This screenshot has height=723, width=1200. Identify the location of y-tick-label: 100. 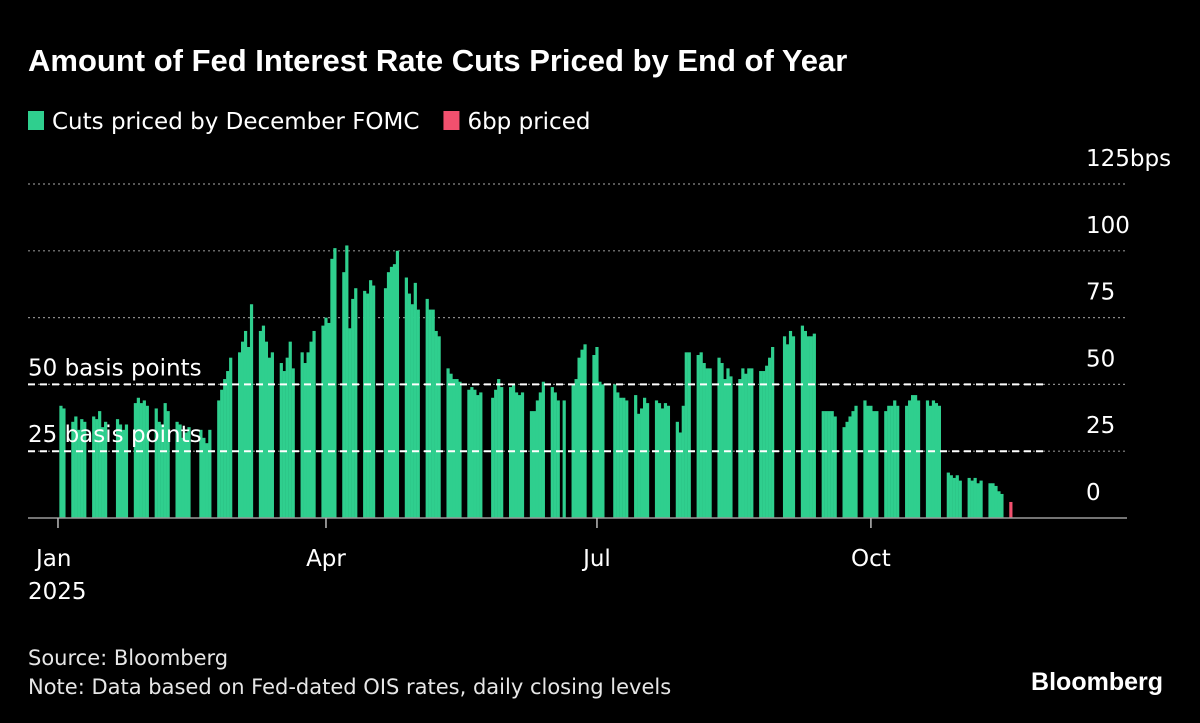
(1108, 226).